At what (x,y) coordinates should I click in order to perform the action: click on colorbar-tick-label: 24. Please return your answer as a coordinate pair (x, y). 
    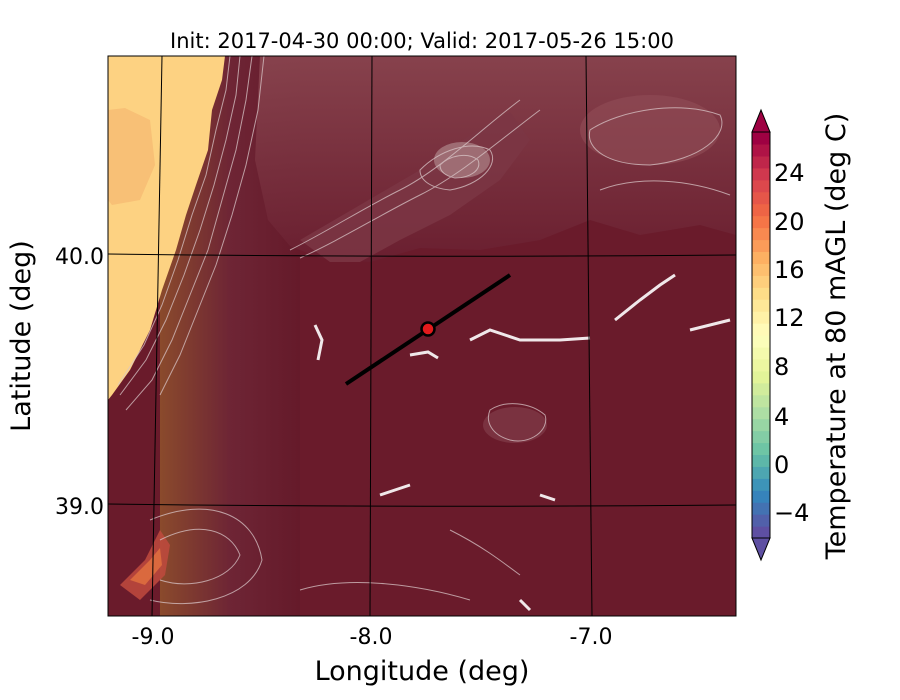
    Looking at the image, I should click on (789, 173).